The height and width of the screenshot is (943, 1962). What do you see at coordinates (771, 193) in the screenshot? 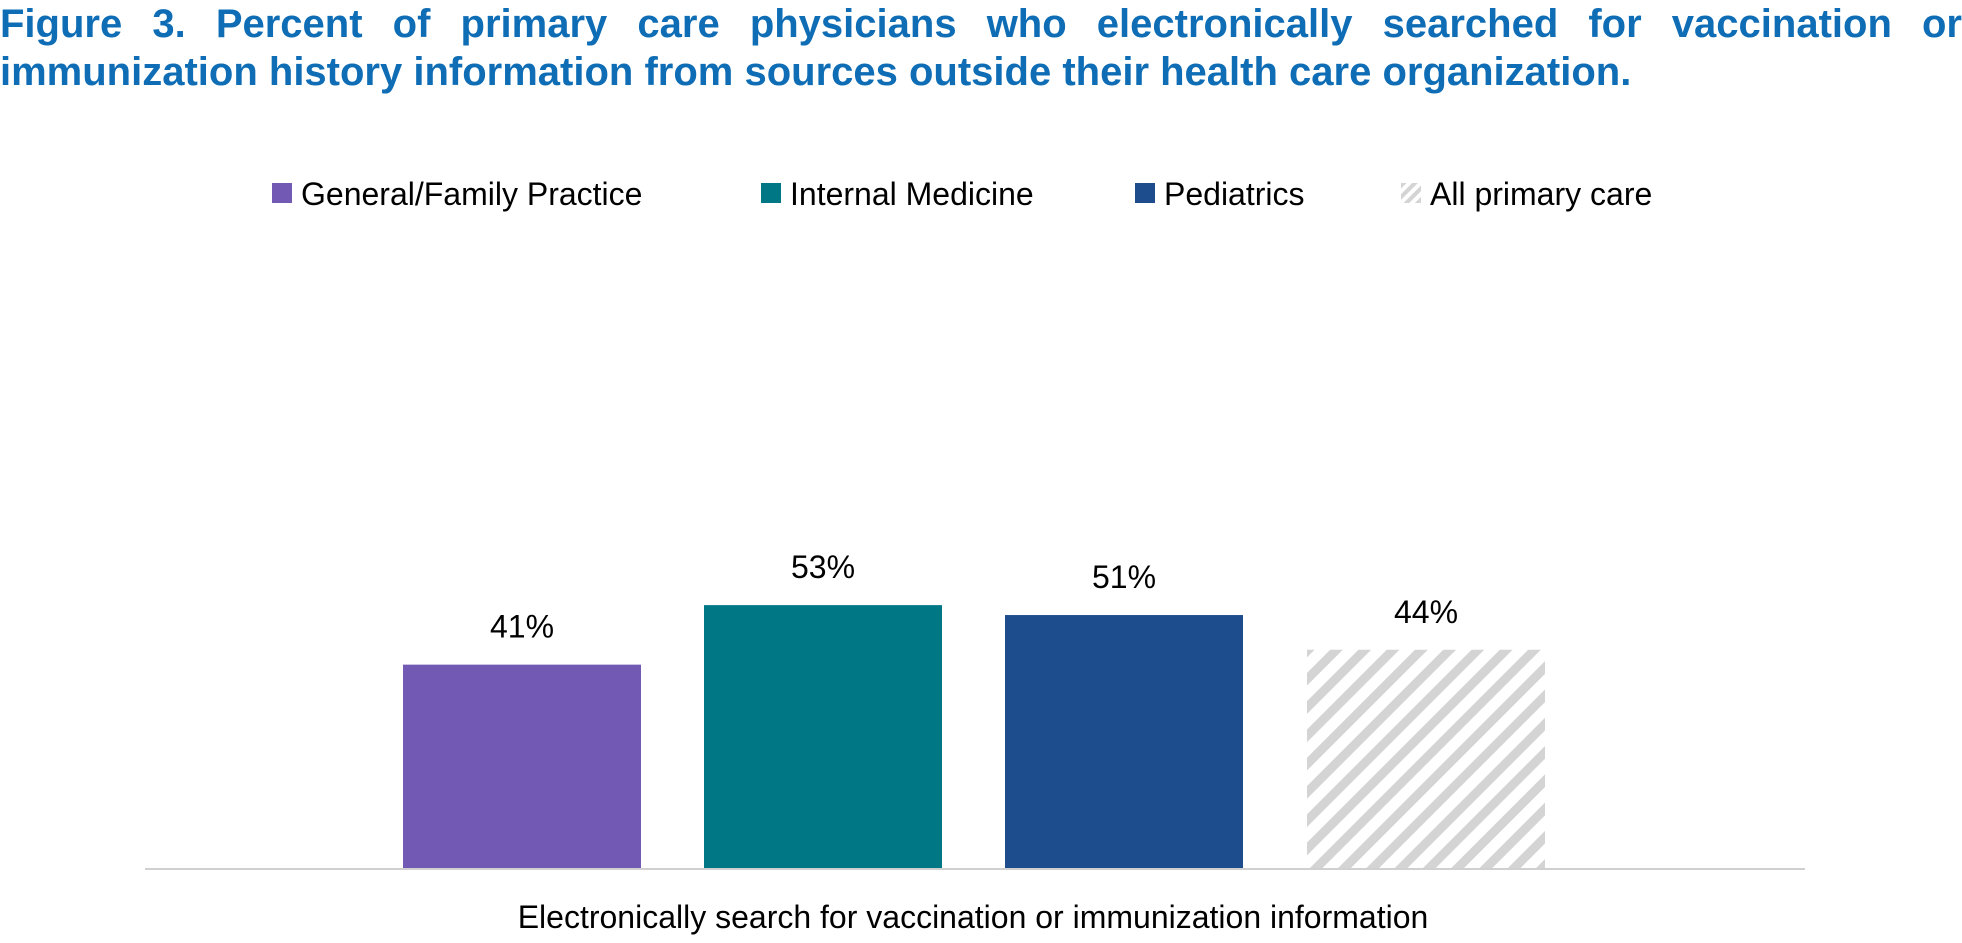
I see `legend-swatch-internal-medicine` at bounding box center [771, 193].